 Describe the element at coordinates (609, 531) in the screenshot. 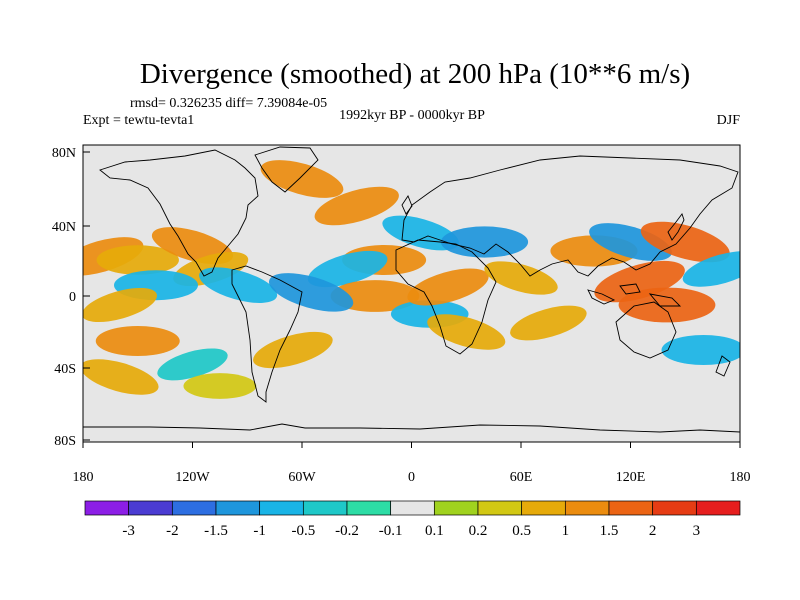

I see `colorbar-label: 1.5` at that location.